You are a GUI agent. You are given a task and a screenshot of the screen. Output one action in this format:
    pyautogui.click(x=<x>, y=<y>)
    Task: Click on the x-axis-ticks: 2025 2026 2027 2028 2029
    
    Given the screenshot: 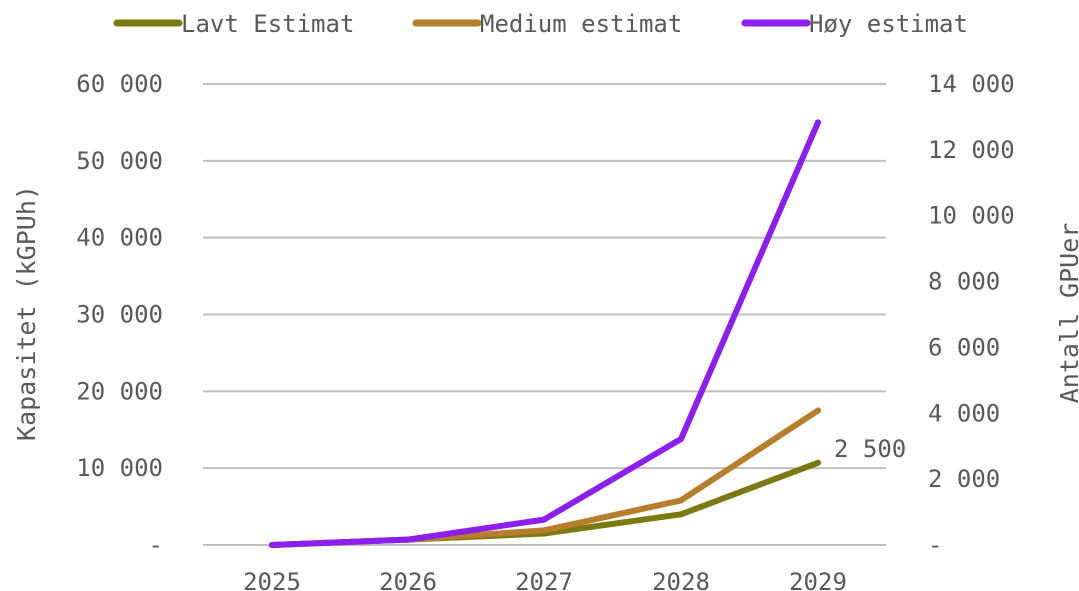 What is the action you would take?
    pyautogui.click(x=545, y=579)
    